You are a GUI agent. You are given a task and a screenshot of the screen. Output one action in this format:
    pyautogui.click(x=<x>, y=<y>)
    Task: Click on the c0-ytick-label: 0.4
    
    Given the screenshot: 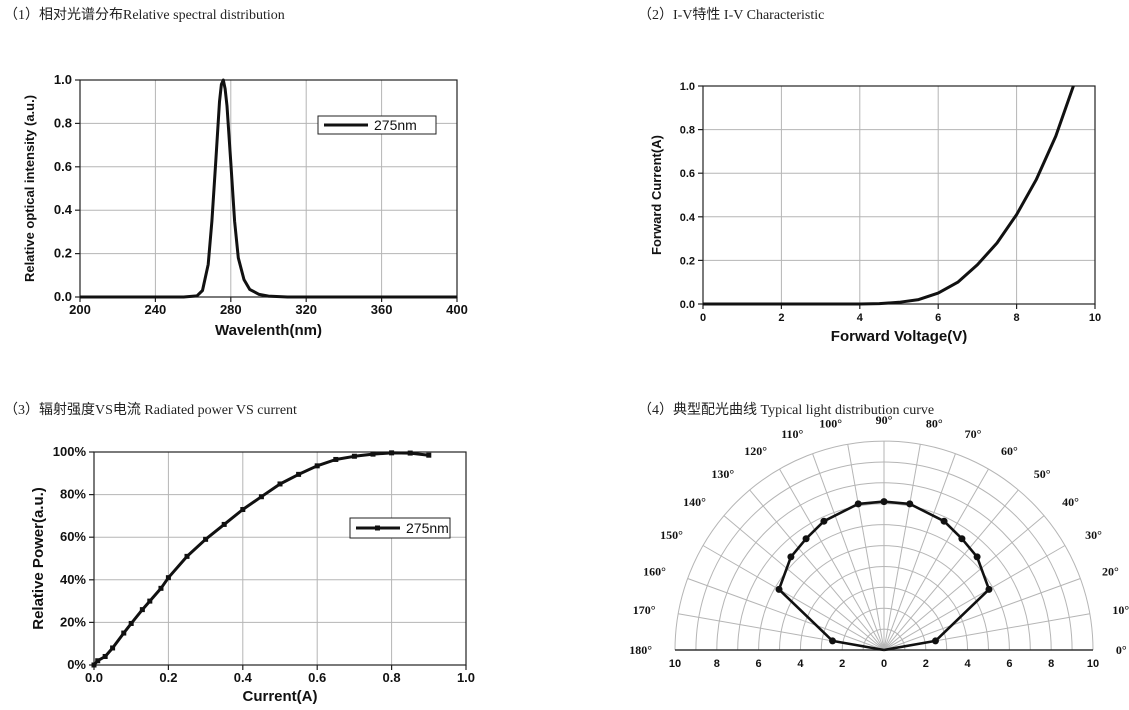 What is the action you would take?
    pyautogui.click(x=63, y=209)
    